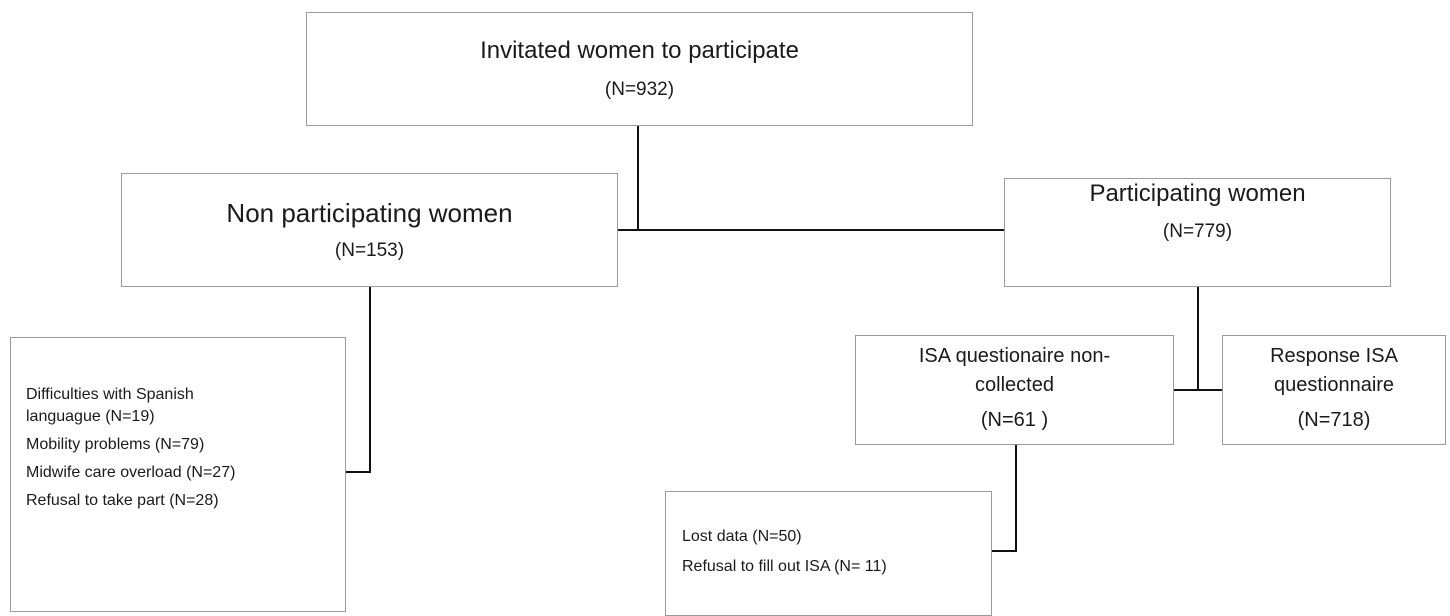 This screenshot has width=1450, height=616. What do you see at coordinates (1334, 385) in the screenshot?
I see `response-isa-title-line2: questionnaire` at bounding box center [1334, 385].